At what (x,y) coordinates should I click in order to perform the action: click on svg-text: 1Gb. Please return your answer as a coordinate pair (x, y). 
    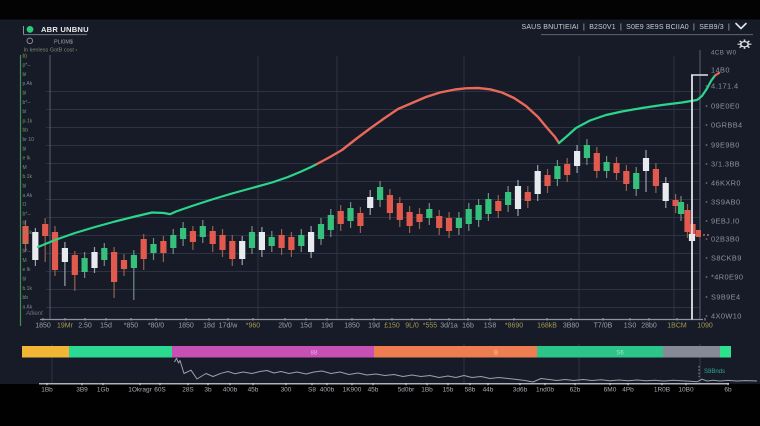
    Looking at the image, I should click on (103, 390).